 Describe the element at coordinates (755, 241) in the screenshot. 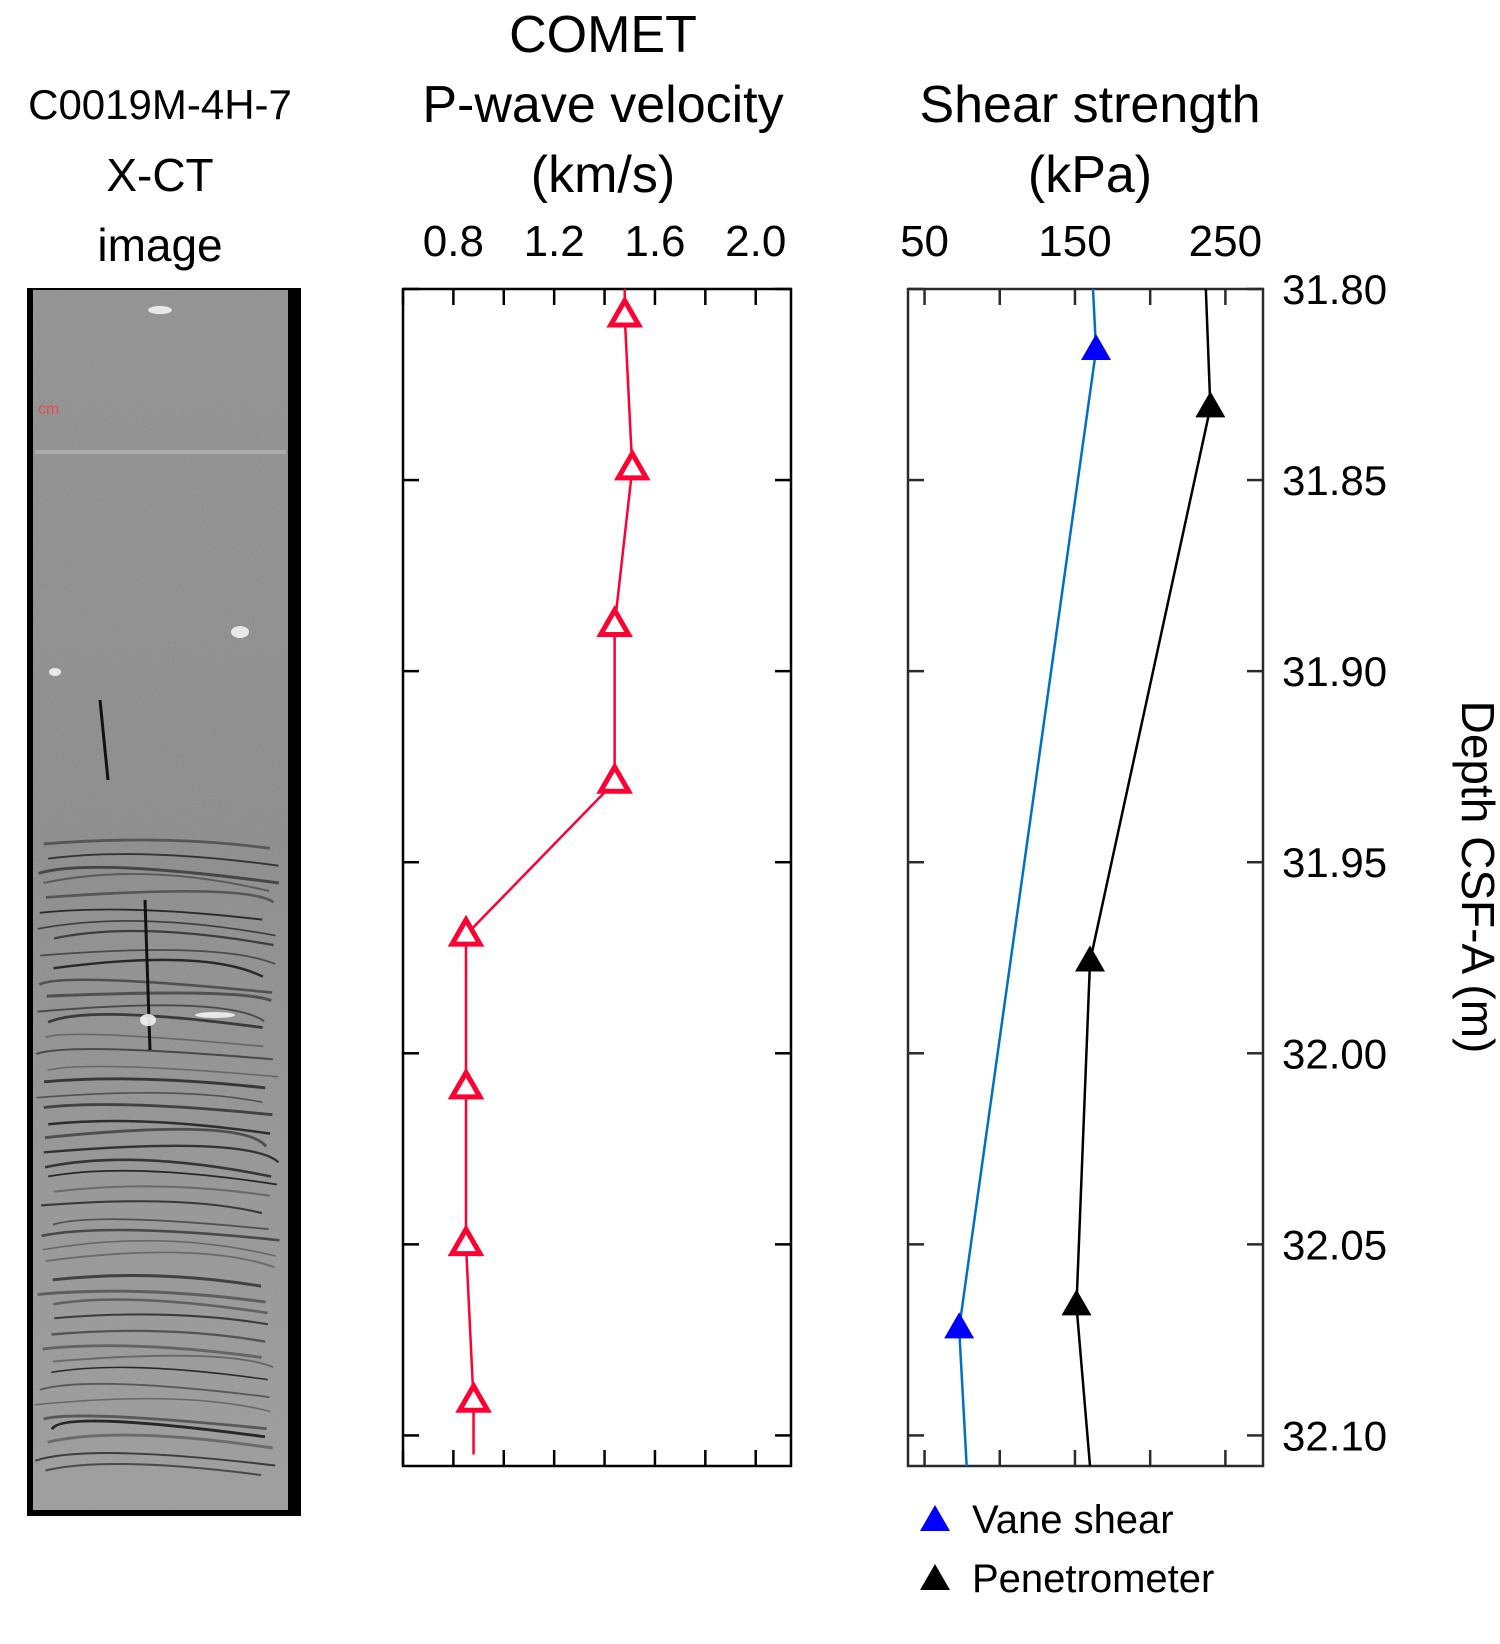

I see `vp-x-tick-label: 2.0` at that location.